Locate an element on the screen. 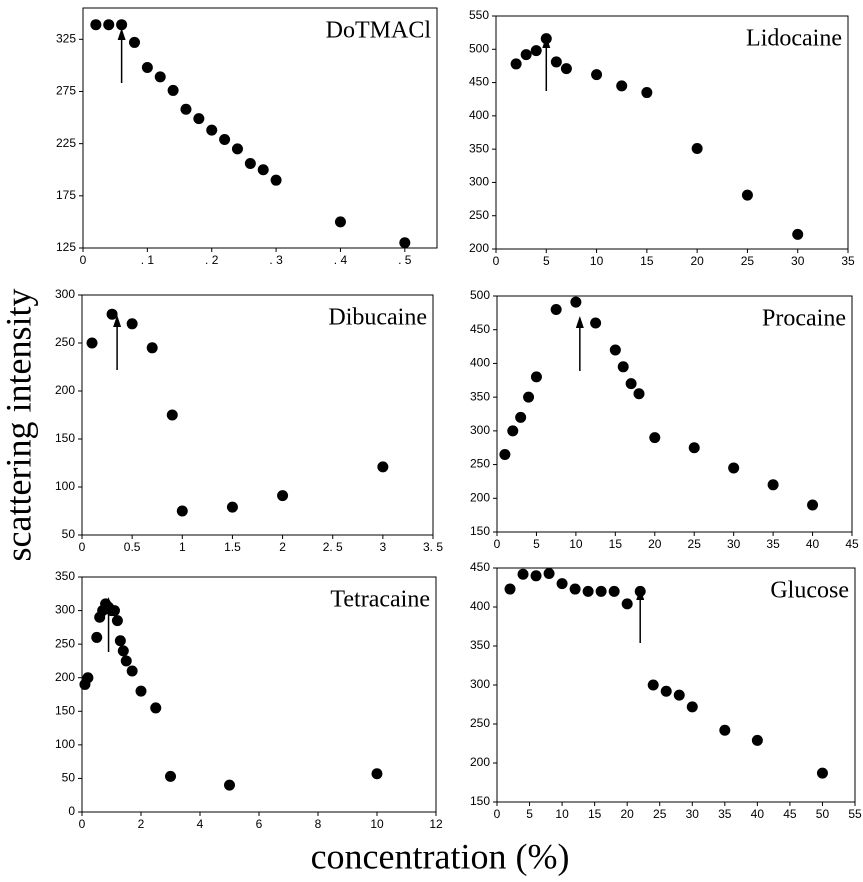  x-tick-label: . 3 is located at coordinates (276, 260).